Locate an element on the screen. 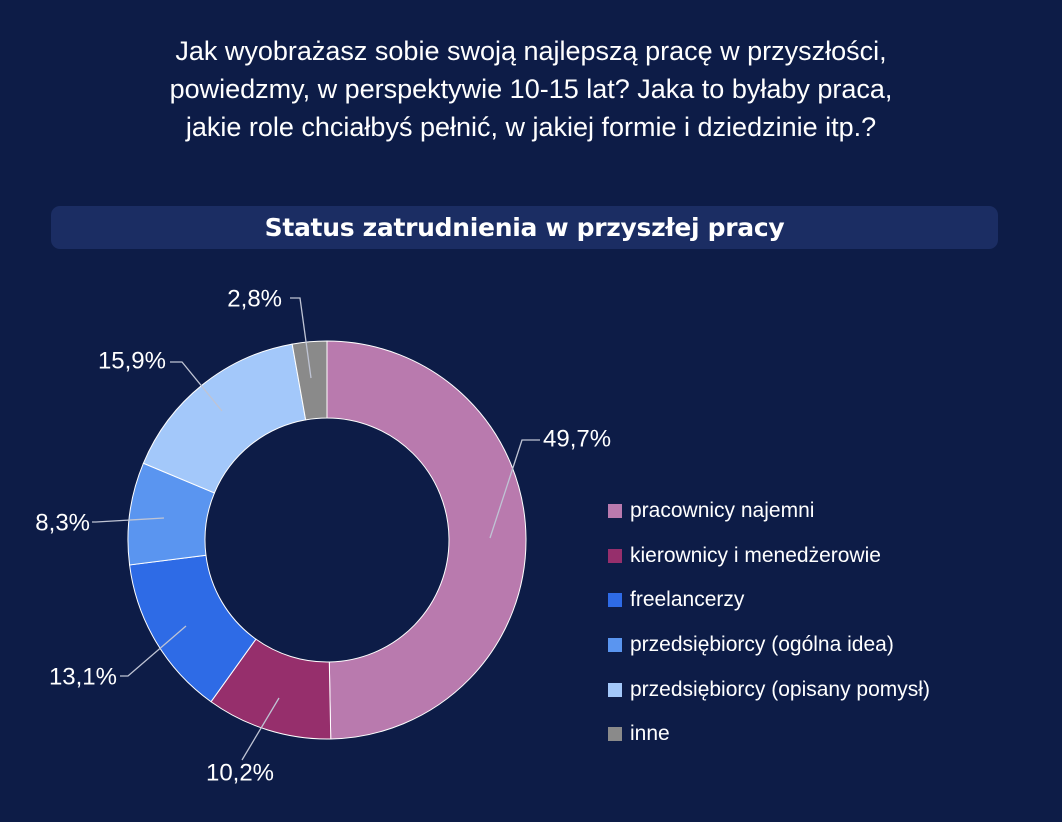  legend-label: inne is located at coordinates (650, 734).